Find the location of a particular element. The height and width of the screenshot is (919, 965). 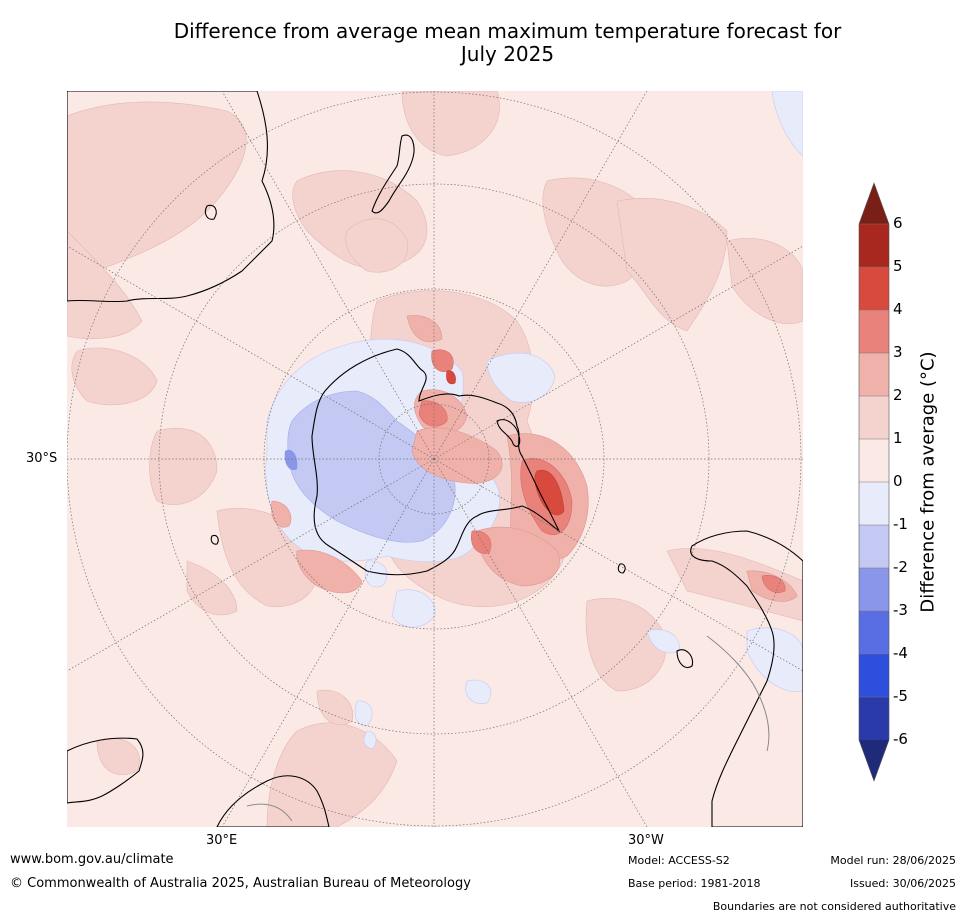

australia-coast is located at coordinates (171, 197).